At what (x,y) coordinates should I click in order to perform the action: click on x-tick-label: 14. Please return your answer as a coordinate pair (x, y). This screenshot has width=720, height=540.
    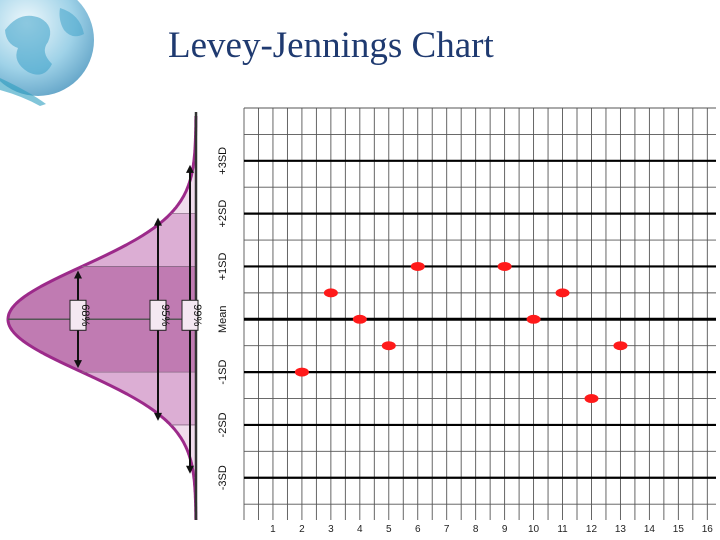
    Looking at the image, I should click on (650, 529).